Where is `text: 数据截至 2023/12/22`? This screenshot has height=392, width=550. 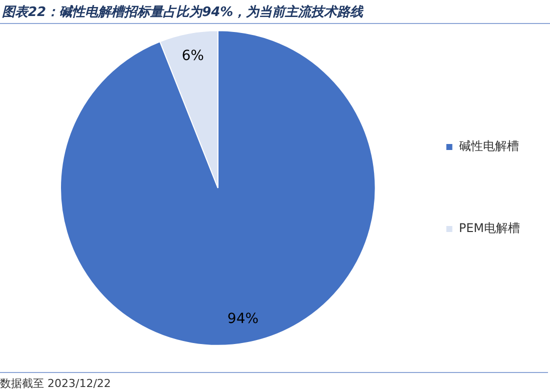 text: 数据截至 2023/12/22 is located at coordinates (274, 381).